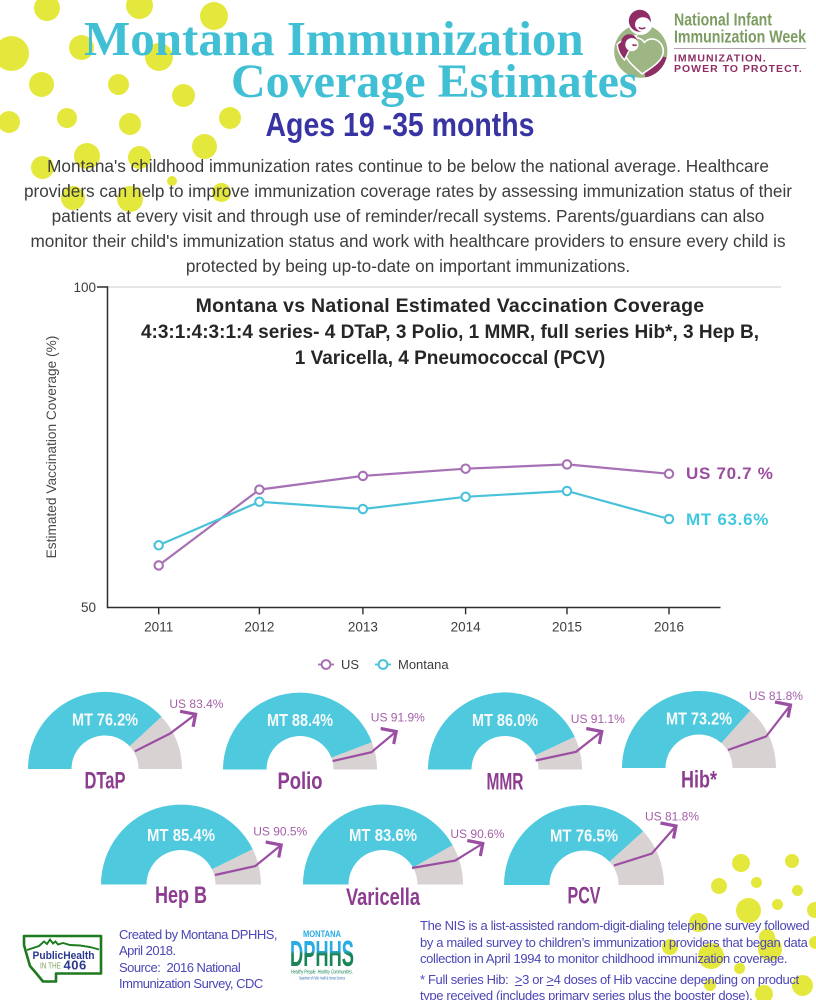 Image resolution: width=816 pixels, height=1000 pixels. Describe the element at coordinates (322, 934) in the screenshot. I see `svg-text: MONTANA` at that location.